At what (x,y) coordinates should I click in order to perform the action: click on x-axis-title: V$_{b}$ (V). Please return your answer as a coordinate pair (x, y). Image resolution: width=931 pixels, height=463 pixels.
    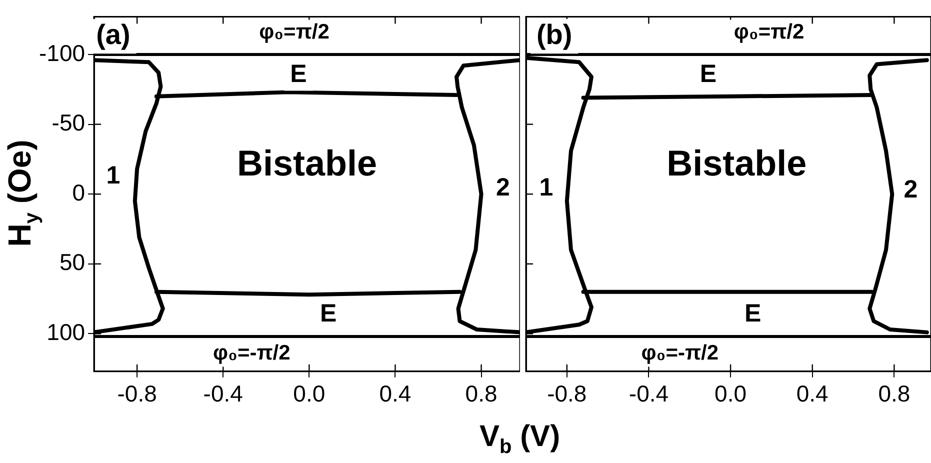
    Looking at the image, I should click on (520, 439).